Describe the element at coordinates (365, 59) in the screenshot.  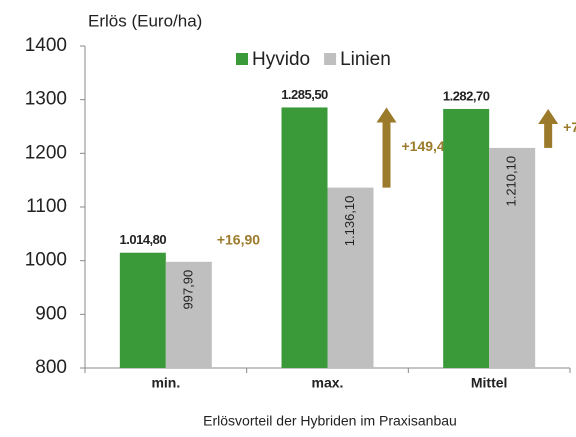
I see `legend-label: Linien` at that location.